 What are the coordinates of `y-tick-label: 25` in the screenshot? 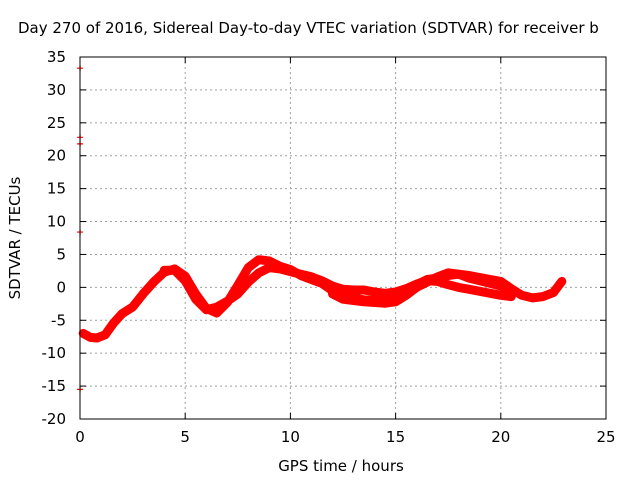 It's located at (56, 123).